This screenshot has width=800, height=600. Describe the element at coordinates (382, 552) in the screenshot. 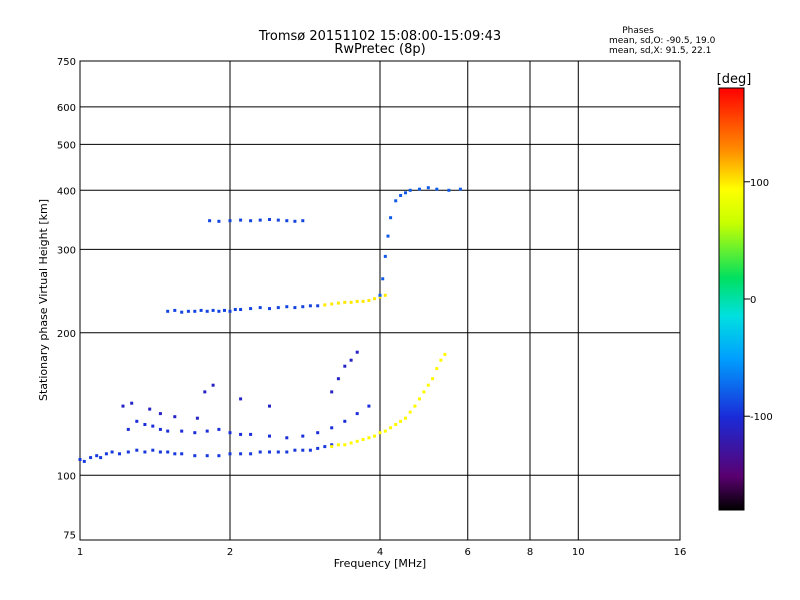

I see `x-axis-ticks: 1 2 4 6 8 10 16` at that location.